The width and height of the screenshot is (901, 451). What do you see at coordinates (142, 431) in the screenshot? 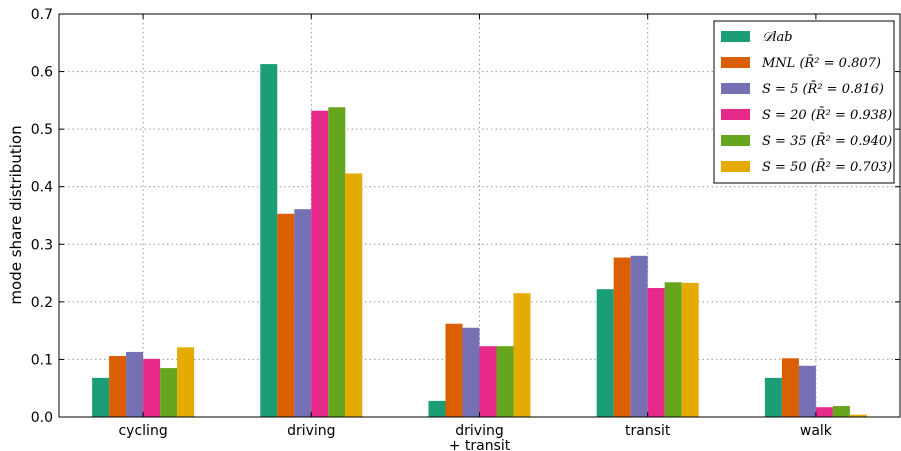
I see `x-tick-label: cycling` at bounding box center [142, 431].